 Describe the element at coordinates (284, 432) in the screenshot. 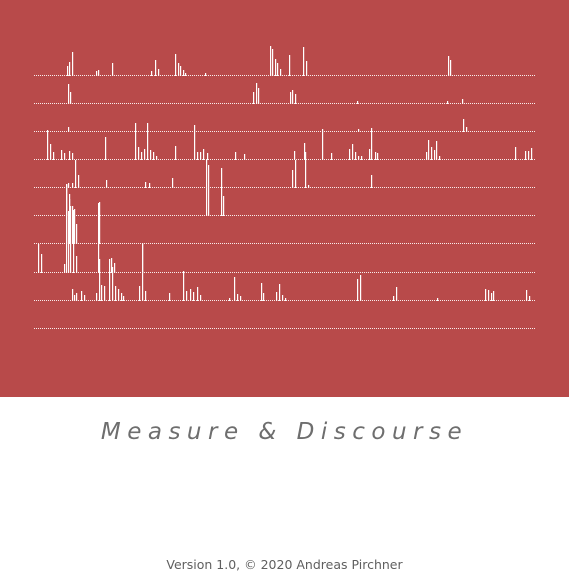

I see `app-title: Measure & Discourse` at that location.